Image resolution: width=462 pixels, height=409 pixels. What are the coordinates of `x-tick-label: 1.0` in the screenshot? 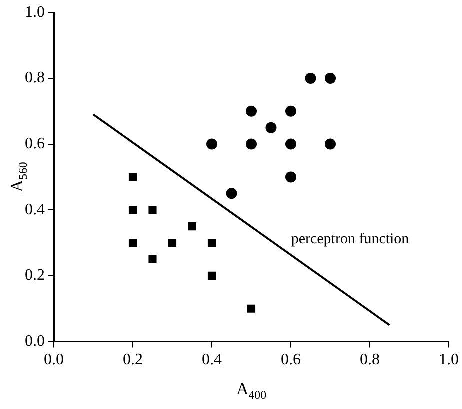 It's located at (449, 360).